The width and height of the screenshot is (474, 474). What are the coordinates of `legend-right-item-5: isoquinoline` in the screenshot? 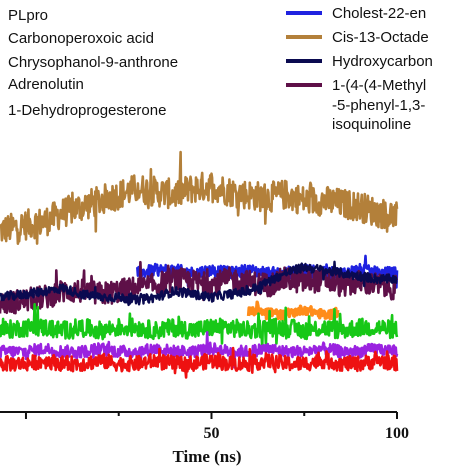 It's located at (371, 124).